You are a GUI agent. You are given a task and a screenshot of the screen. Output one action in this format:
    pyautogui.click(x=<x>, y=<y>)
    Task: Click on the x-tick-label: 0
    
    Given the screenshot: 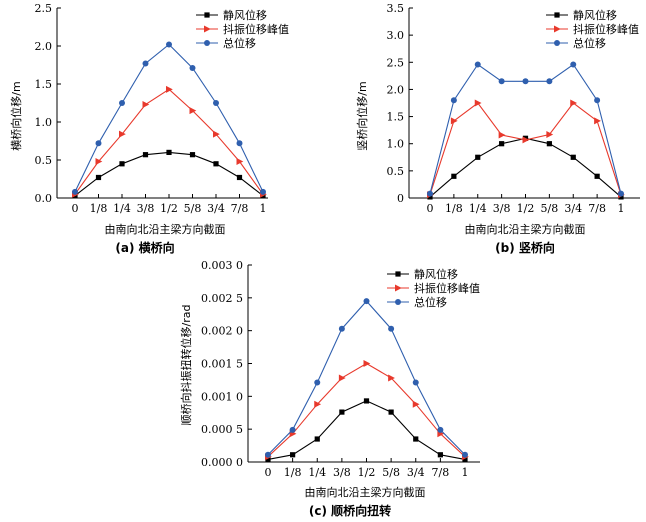 What is the action you would take?
    pyautogui.click(x=268, y=472)
    